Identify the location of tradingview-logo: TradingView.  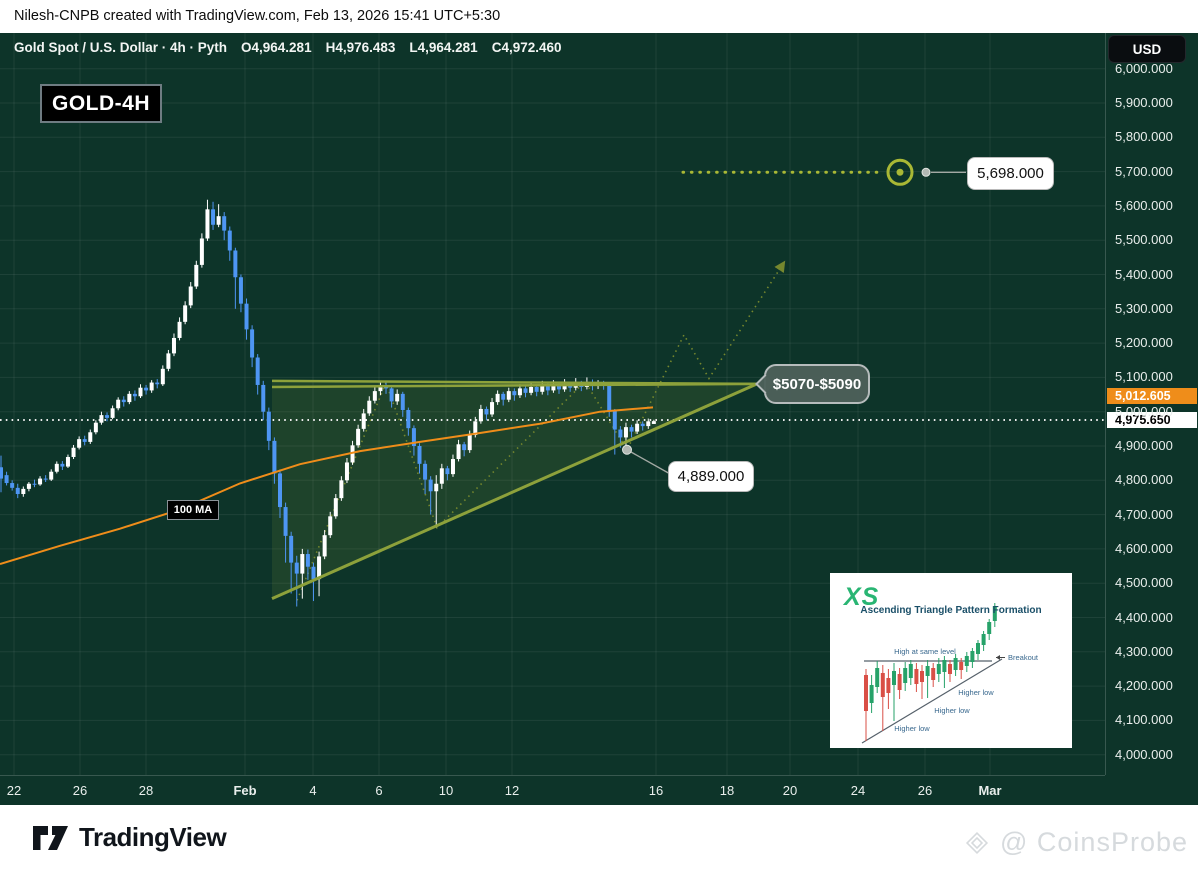
(130, 837).